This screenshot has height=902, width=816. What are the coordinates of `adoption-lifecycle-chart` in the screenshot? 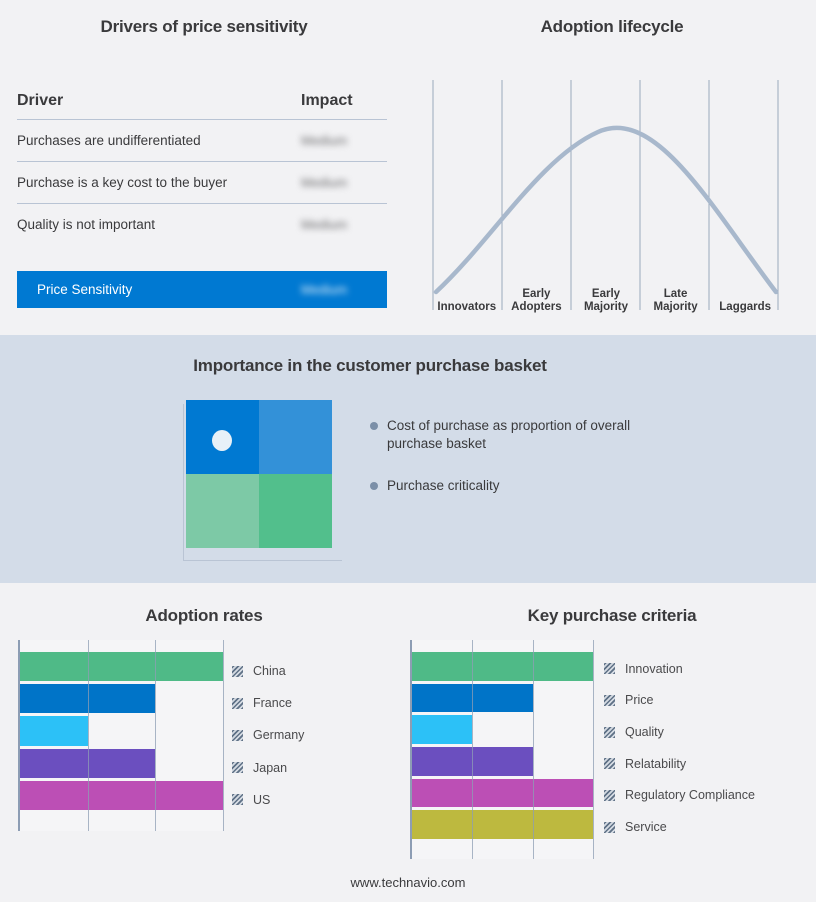 It's located at (606, 195).